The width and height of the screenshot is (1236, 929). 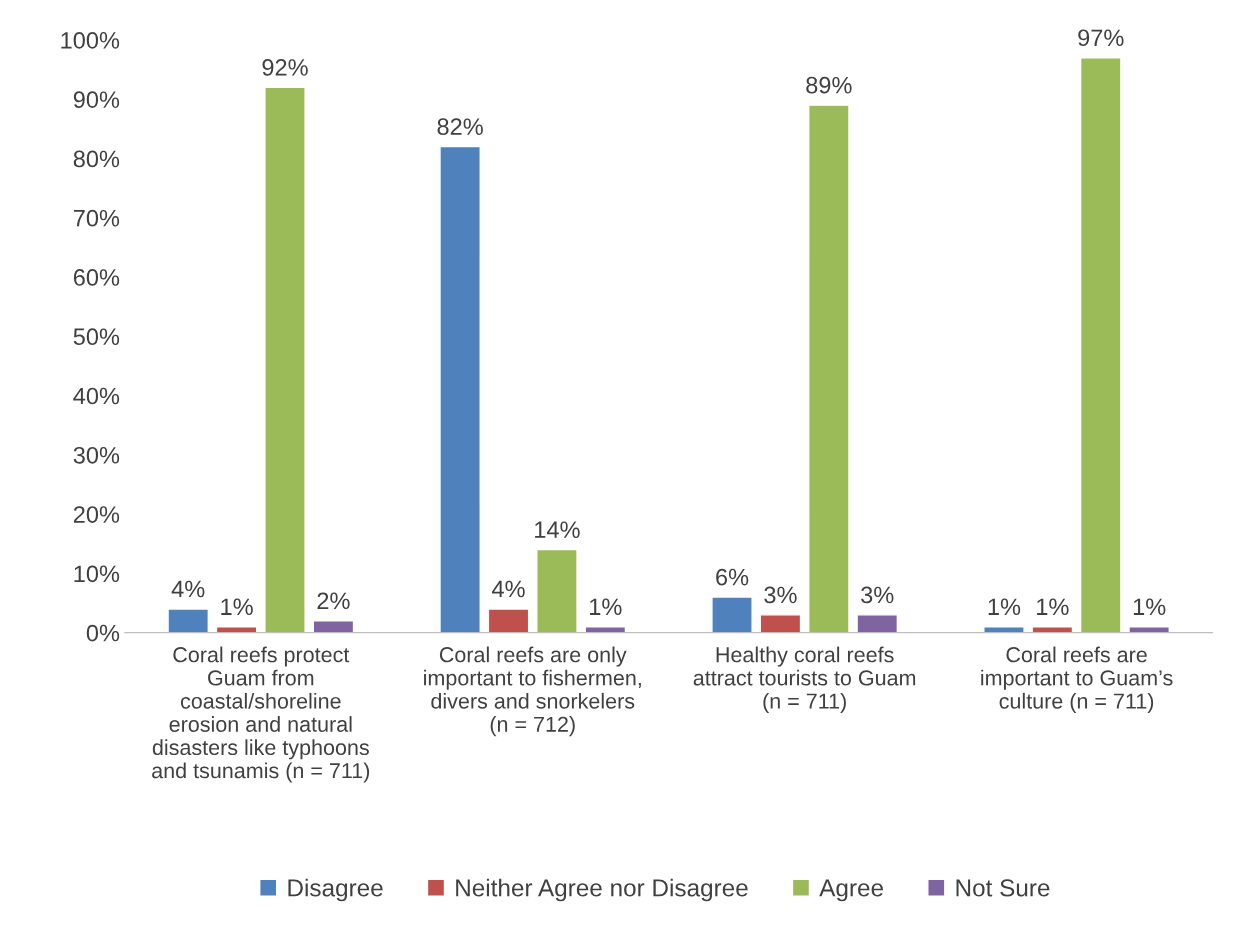 What do you see at coordinates (602, 890) in the screenshot?
I see `legend-label: Neither Agree nor Disagree` at bounding box center [602, 890].